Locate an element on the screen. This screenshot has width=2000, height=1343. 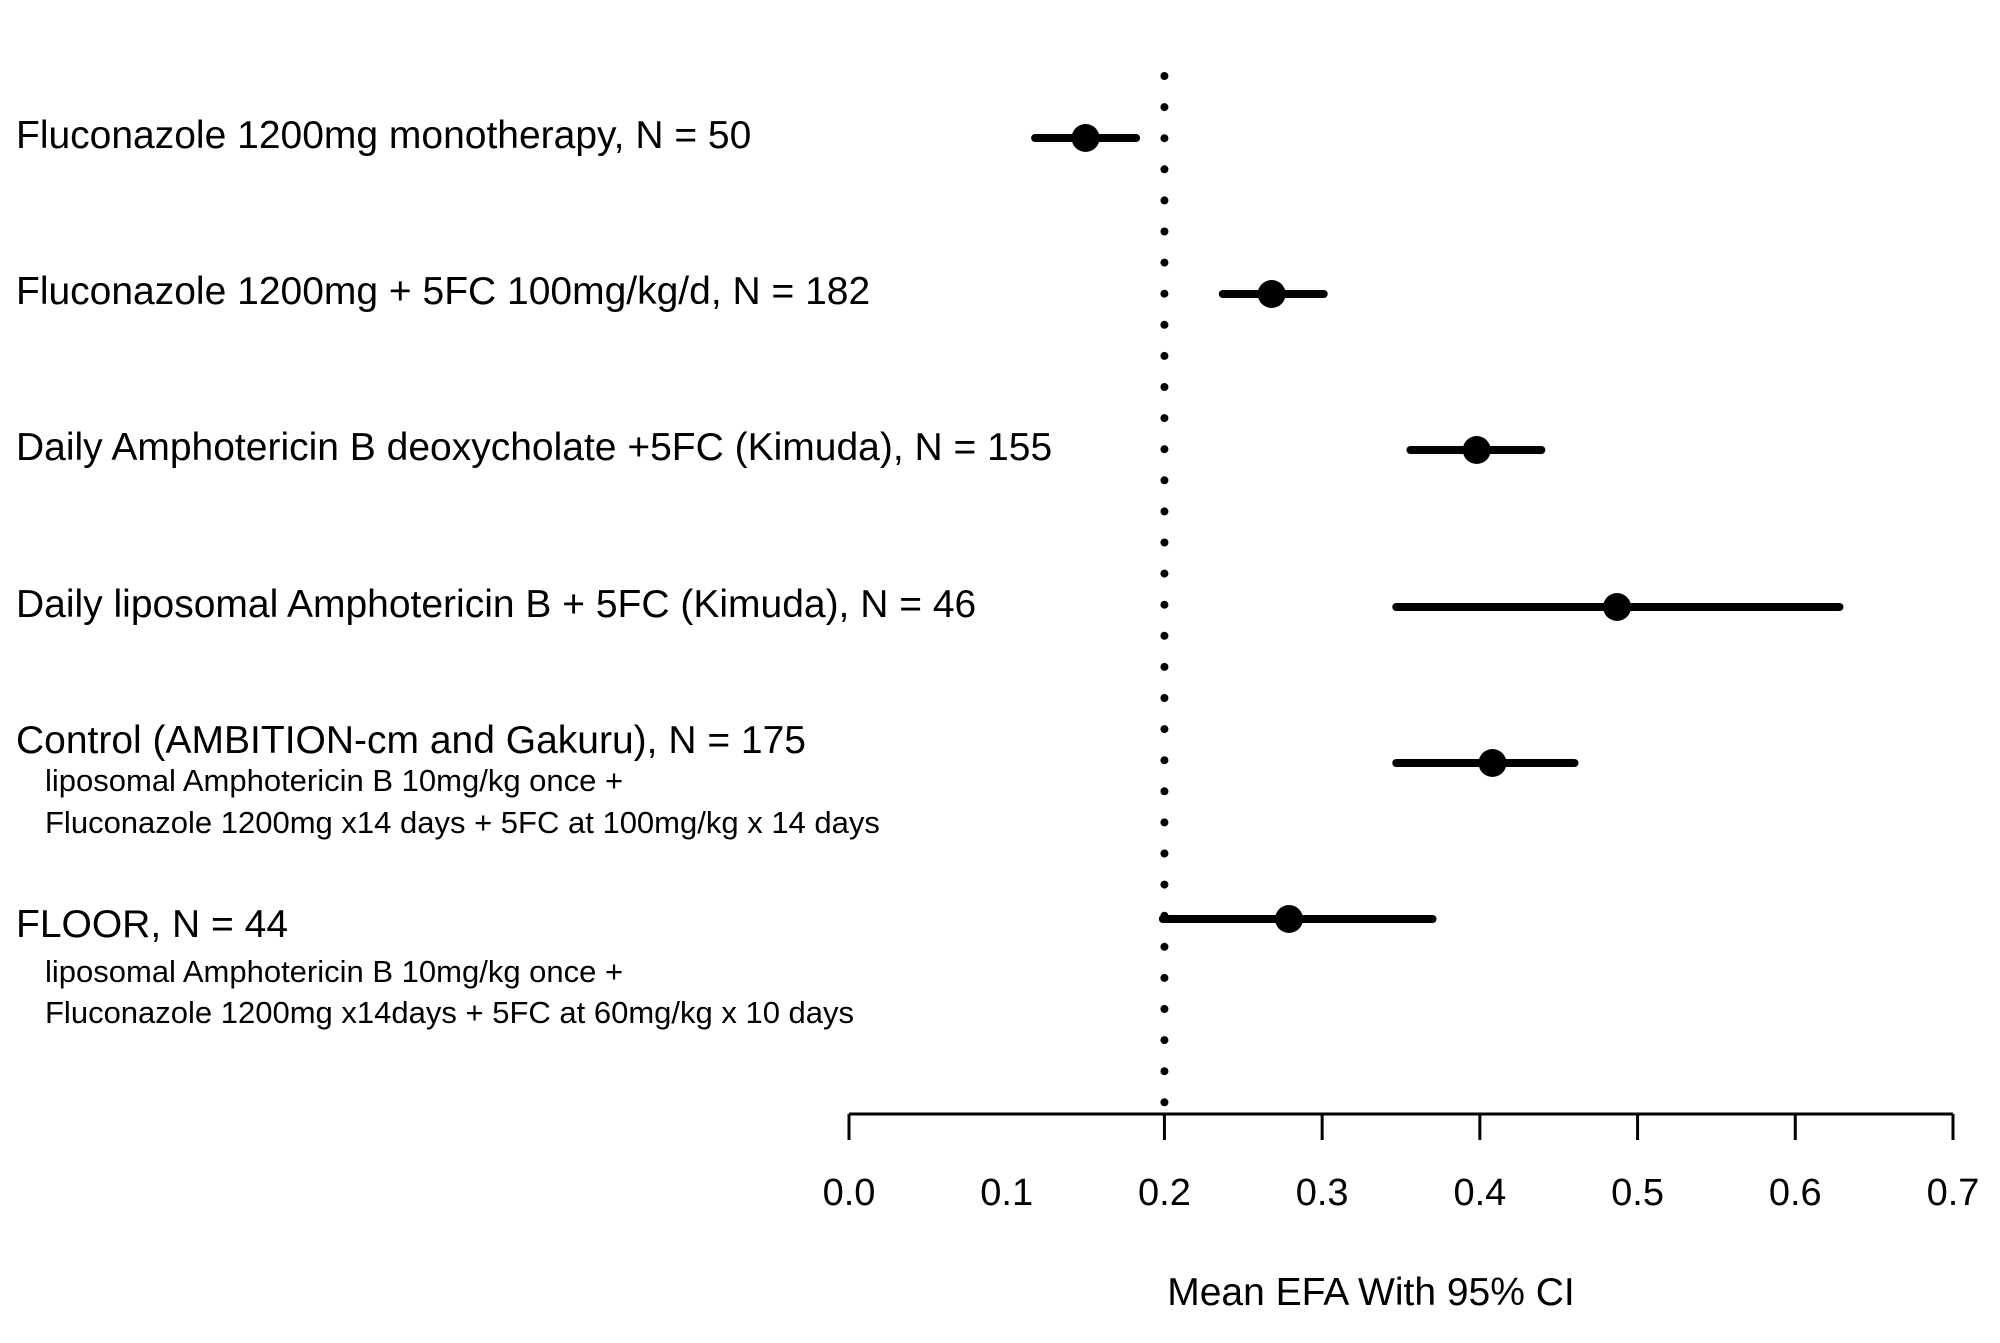
x-tick-label: 0.6 is located at coordinates (1795, 1193).